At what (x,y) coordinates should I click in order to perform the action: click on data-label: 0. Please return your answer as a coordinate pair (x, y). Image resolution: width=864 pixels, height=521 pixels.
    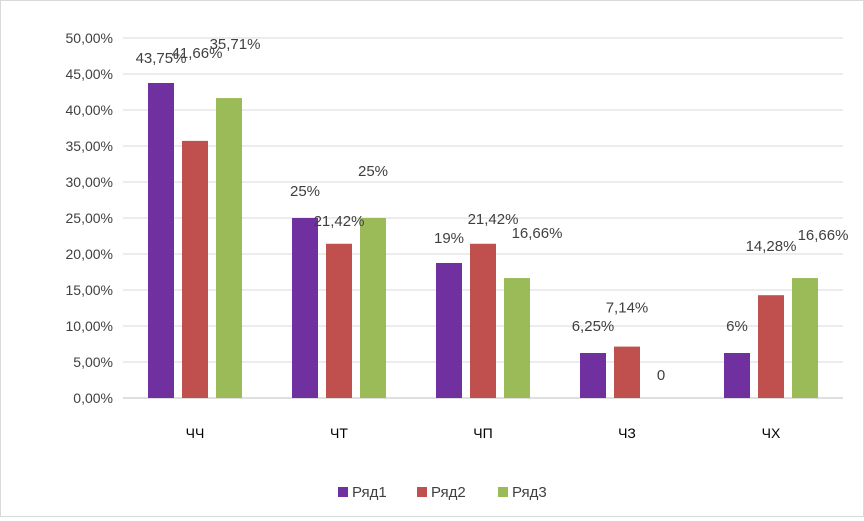
    Looking at the image, I should click on (661, 375).